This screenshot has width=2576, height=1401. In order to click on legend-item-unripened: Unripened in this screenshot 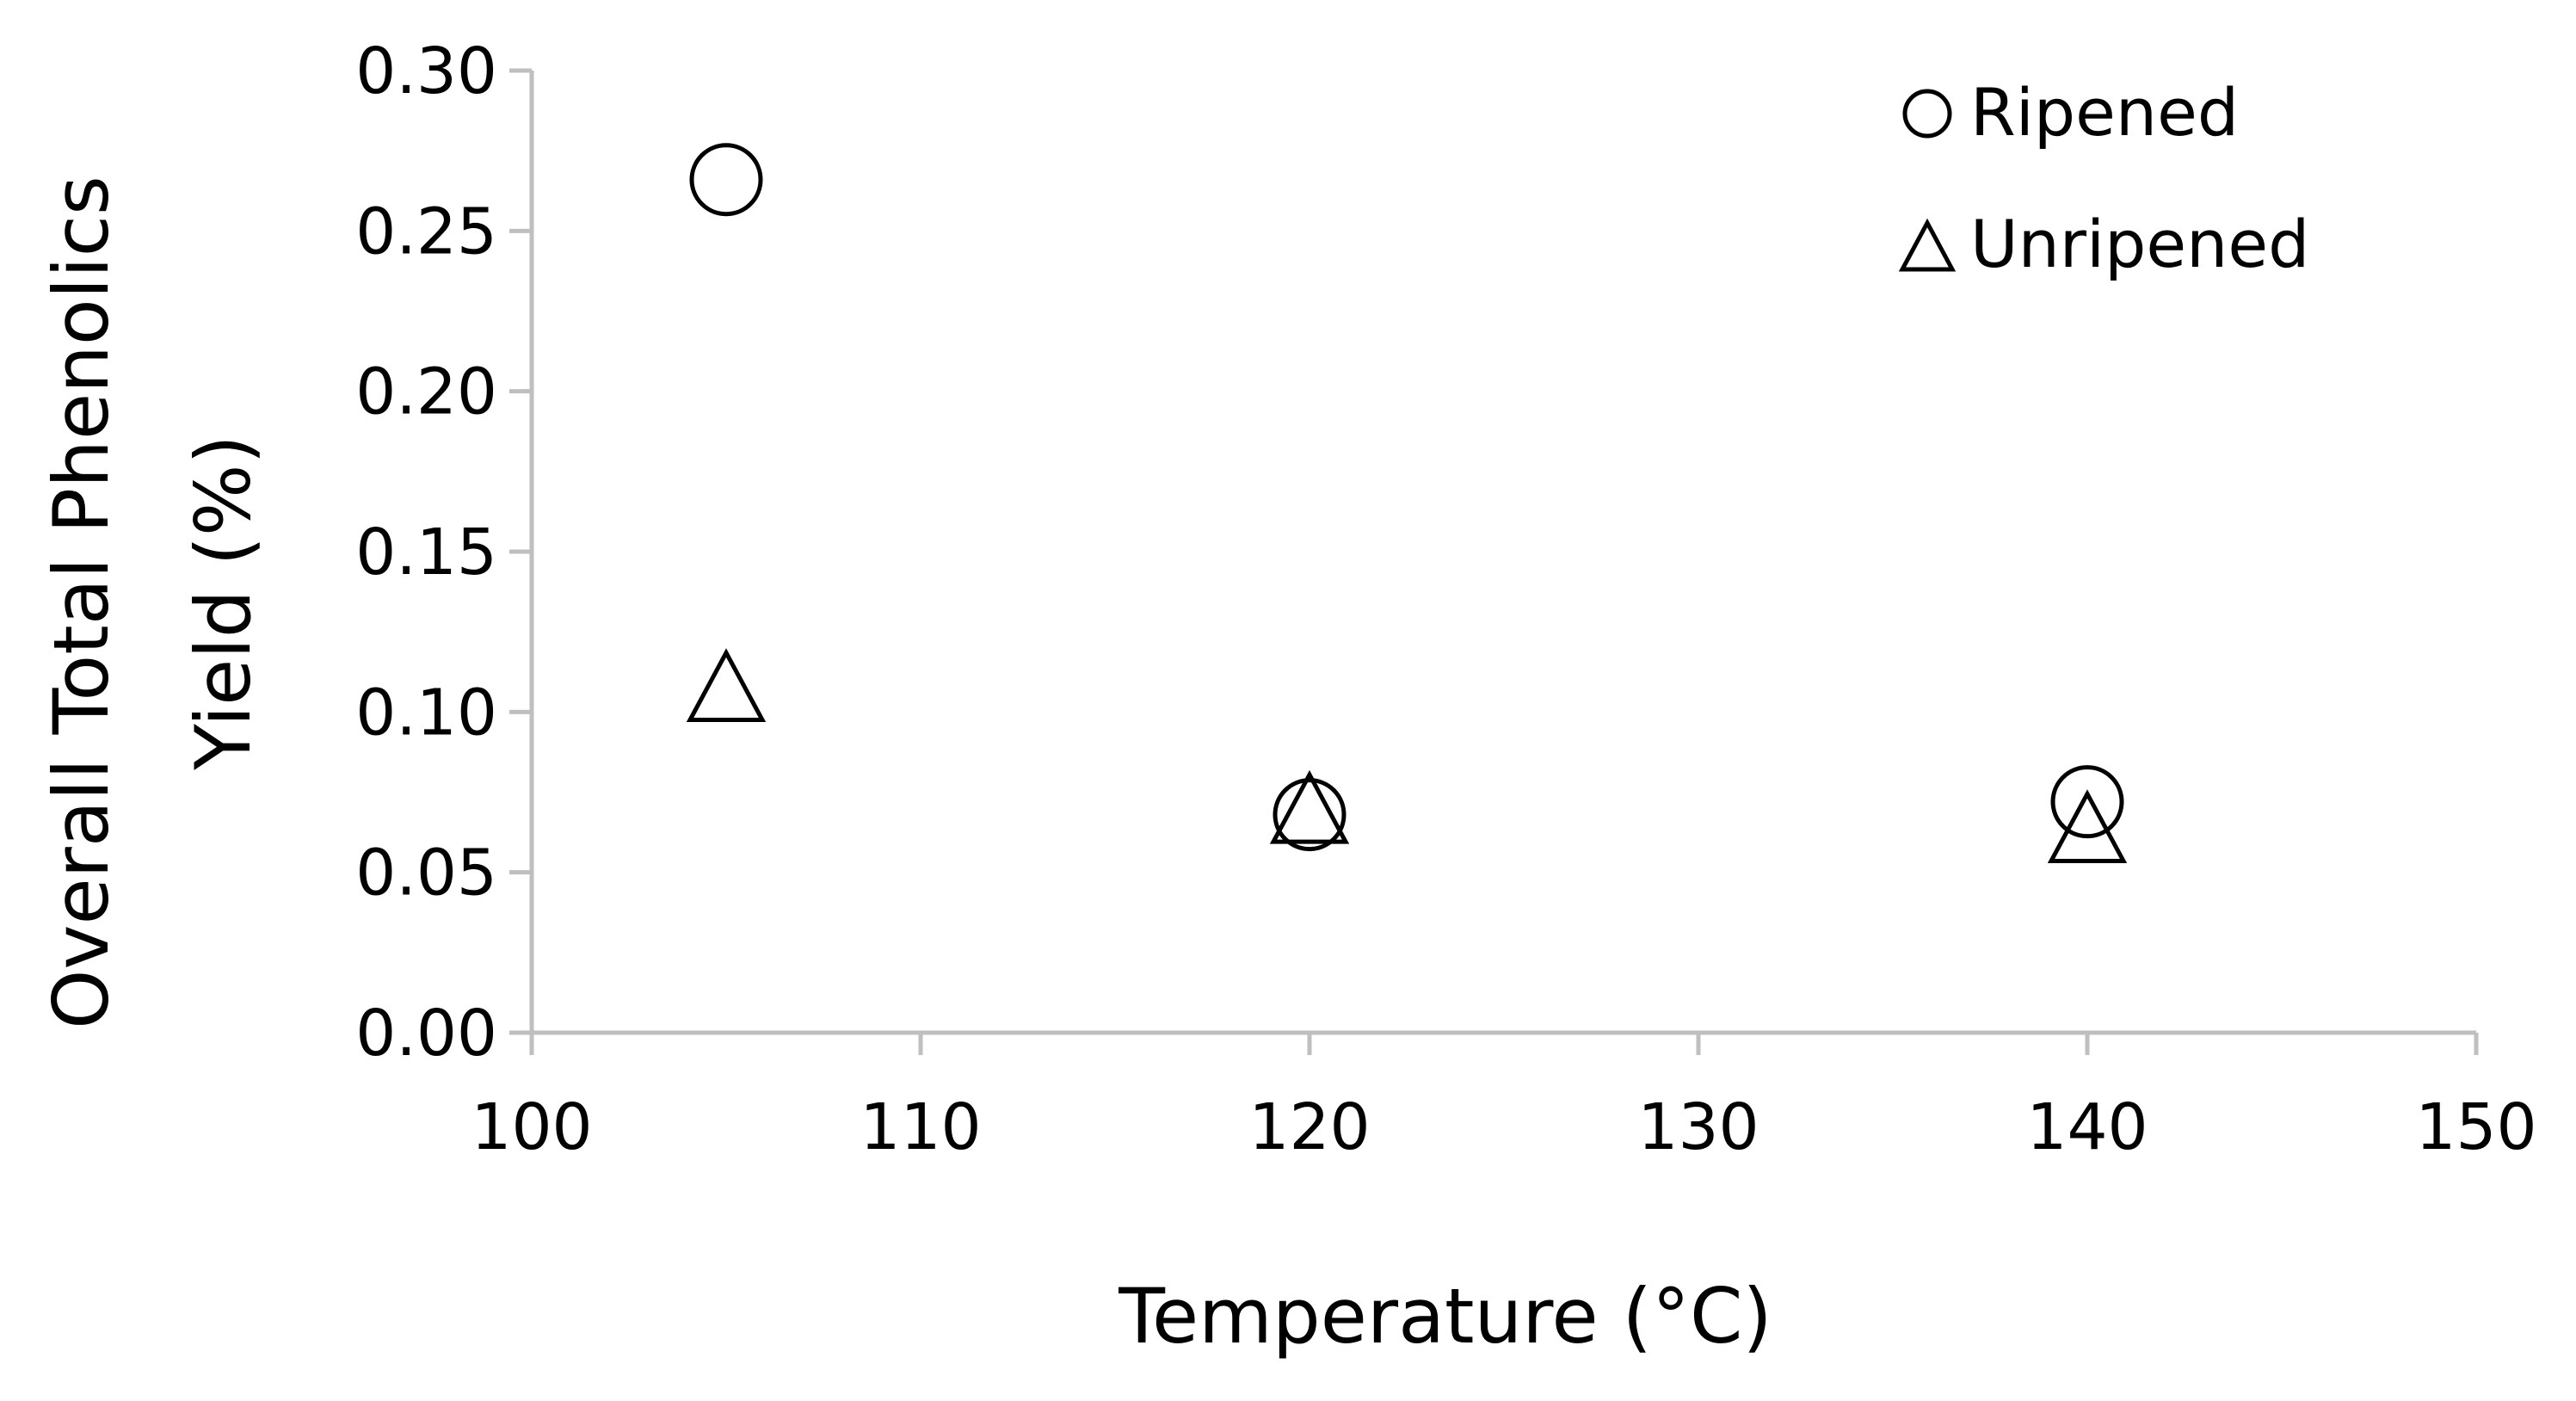, I will do `click(2103, 244)`.